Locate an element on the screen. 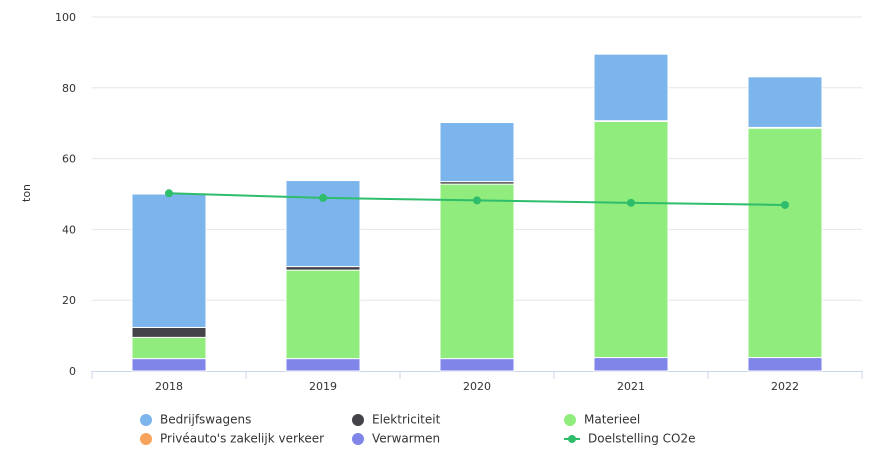 The width and height of the screenshot is (874, 450). y-tick-label: 80 is located at coordinates (69, 88).